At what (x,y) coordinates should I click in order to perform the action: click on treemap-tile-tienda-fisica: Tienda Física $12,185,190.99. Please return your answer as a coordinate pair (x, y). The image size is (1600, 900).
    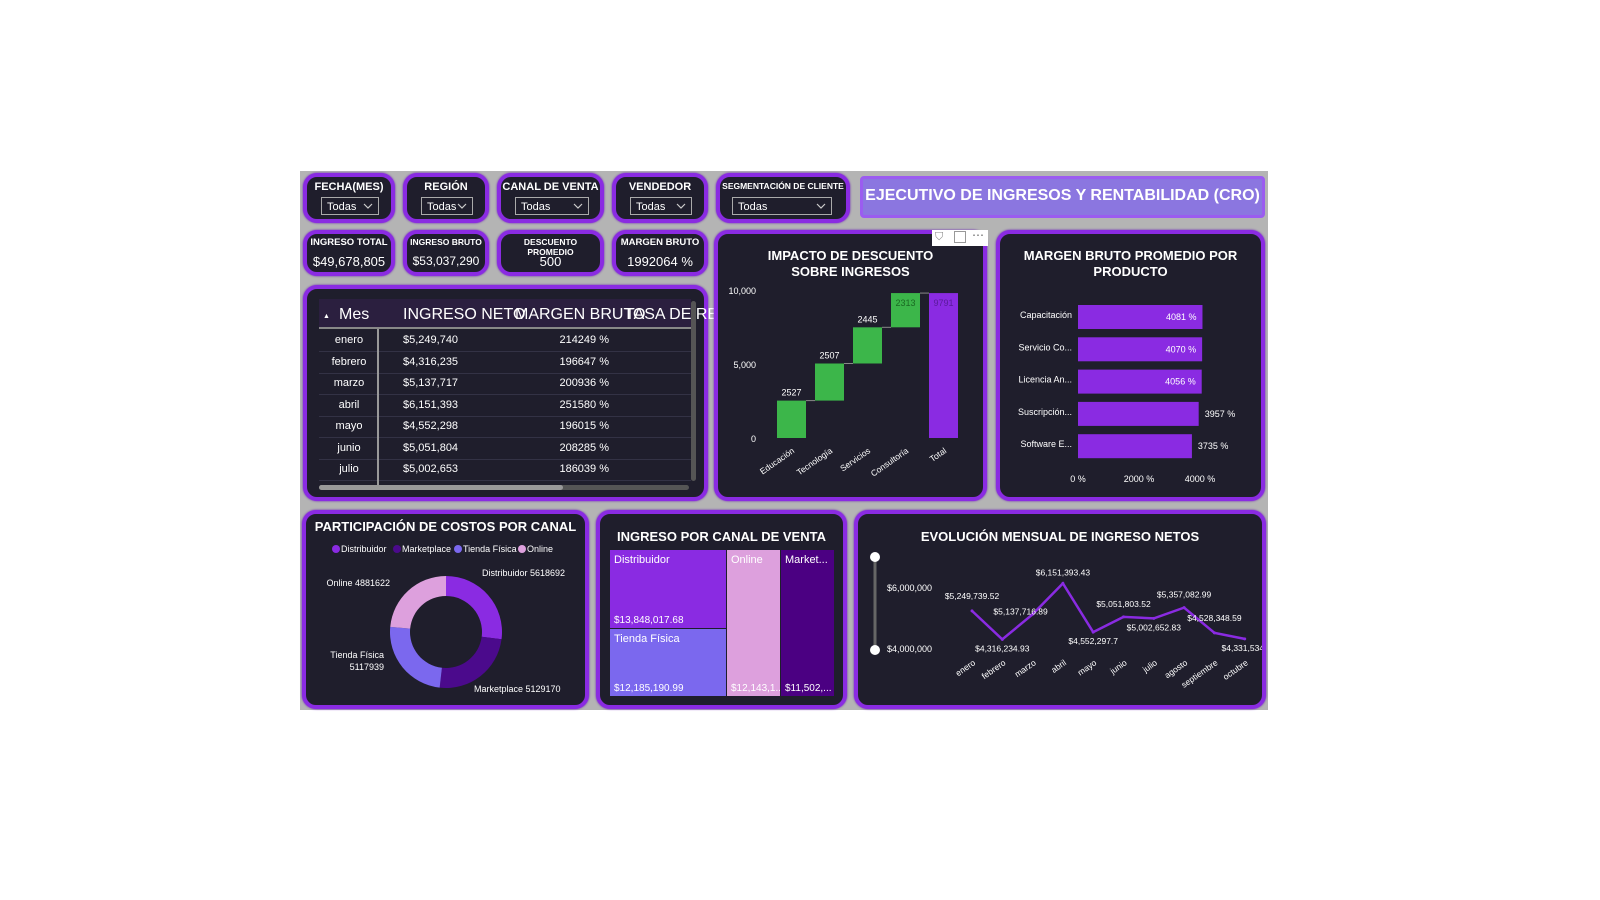
    Looking at the image, I should click on (668, 662).